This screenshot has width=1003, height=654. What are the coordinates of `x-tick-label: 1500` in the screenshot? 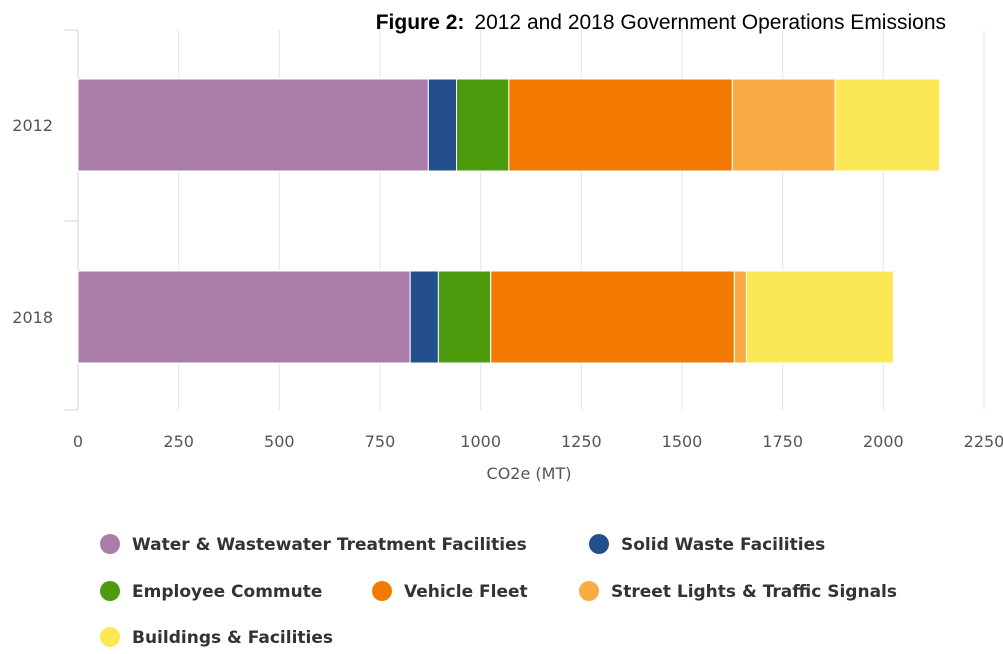 It's located at (682, 441).